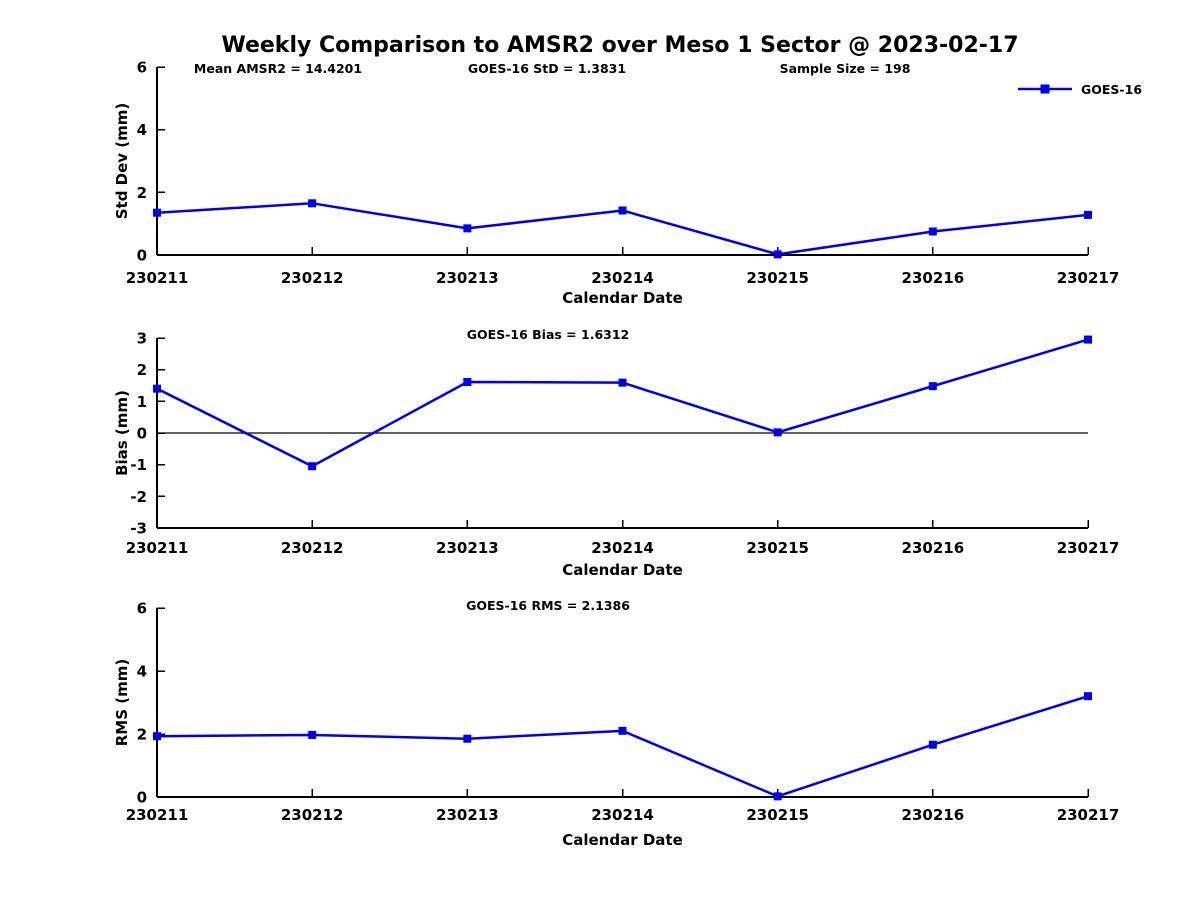  What do you see at coordinates (1111, 89) in the screenshot?
I see `legend-label: GOES-16` at bounding box center [1111, 89].